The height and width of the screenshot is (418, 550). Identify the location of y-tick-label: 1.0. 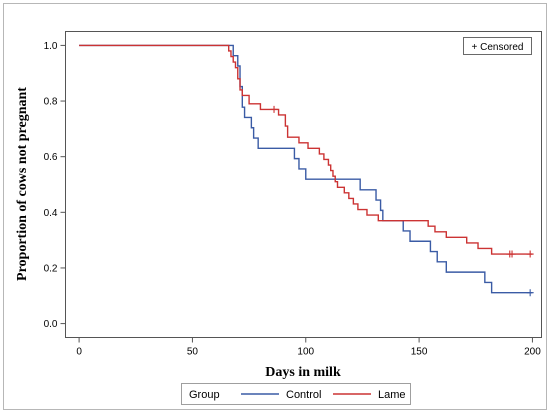
(51, 46).